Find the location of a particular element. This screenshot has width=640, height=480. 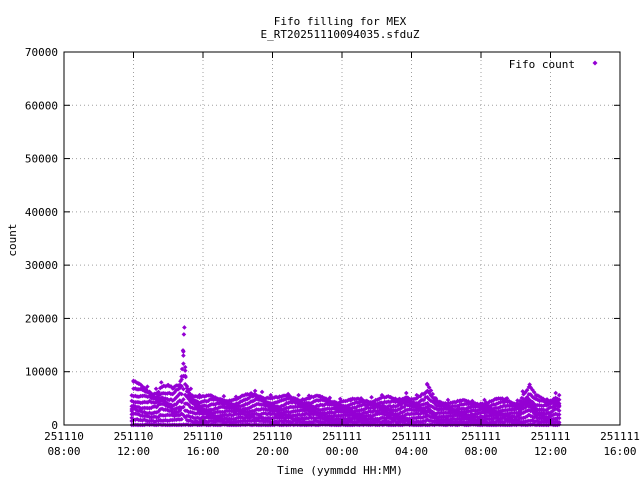

x-tick-date: 251110 is located at coordinates (134, 436).